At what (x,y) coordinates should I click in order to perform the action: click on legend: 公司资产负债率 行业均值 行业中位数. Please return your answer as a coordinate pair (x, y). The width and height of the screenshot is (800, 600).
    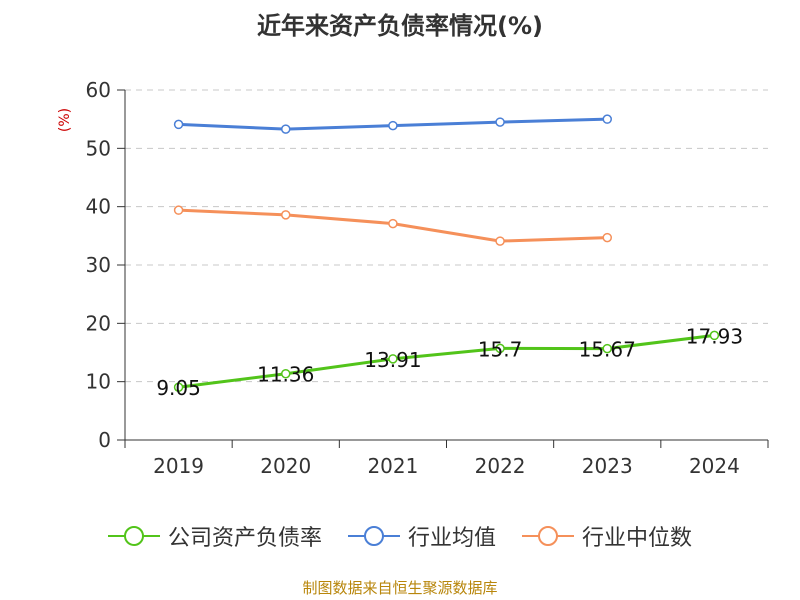
    Looking at the image, I should click on (400, 536).